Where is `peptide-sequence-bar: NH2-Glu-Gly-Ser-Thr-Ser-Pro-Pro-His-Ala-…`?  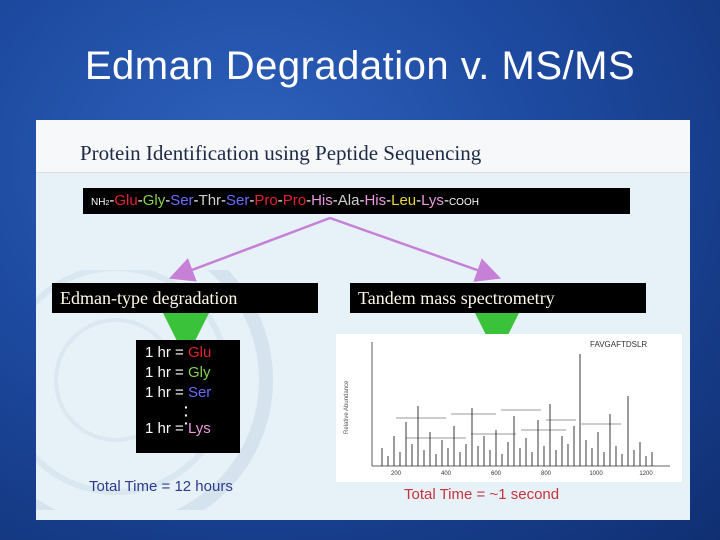 peptide-sequence-bar: NH2-Glu-Gly-Ser-Thr-Ser-Pro-Pro-His-Ala-… is located at coordinates (356, 201).